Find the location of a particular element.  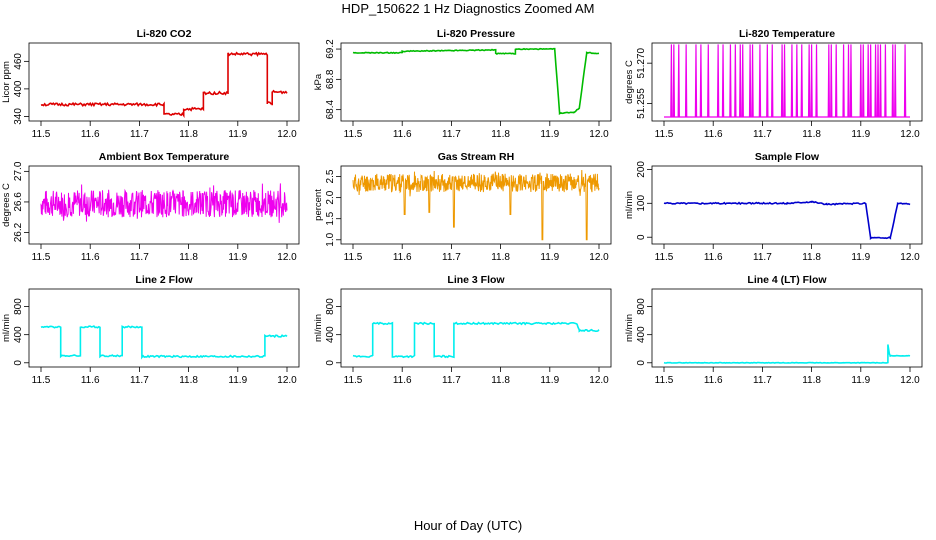

panel-title: Ambient Box Temperature is located at coordinates (164, 157).